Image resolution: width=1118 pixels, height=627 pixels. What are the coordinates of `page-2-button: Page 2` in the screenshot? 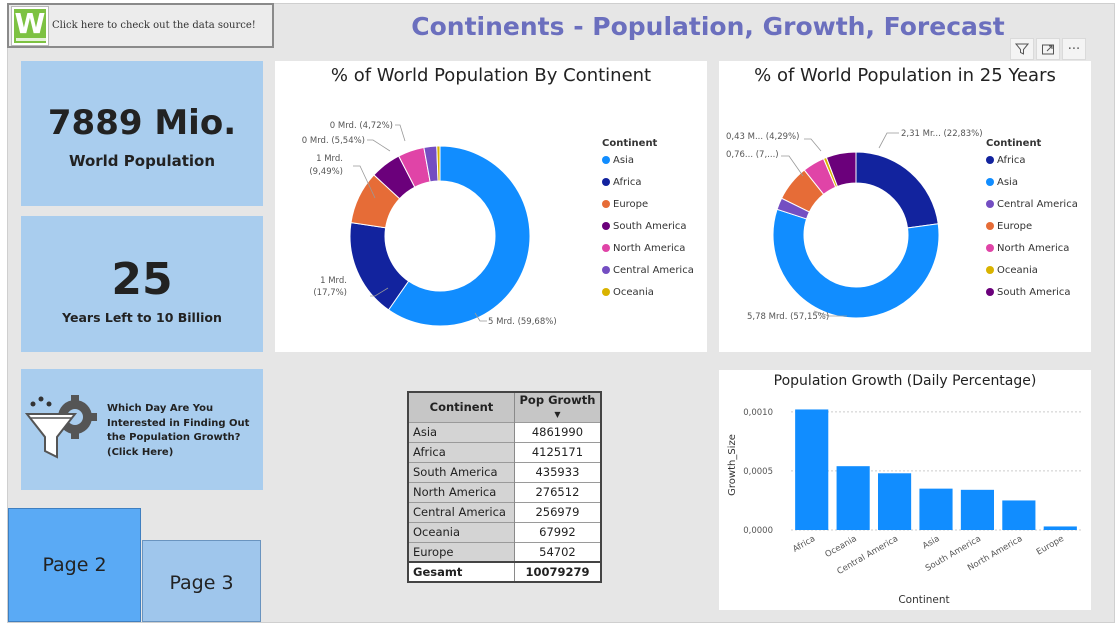 It's located at (74, 565).